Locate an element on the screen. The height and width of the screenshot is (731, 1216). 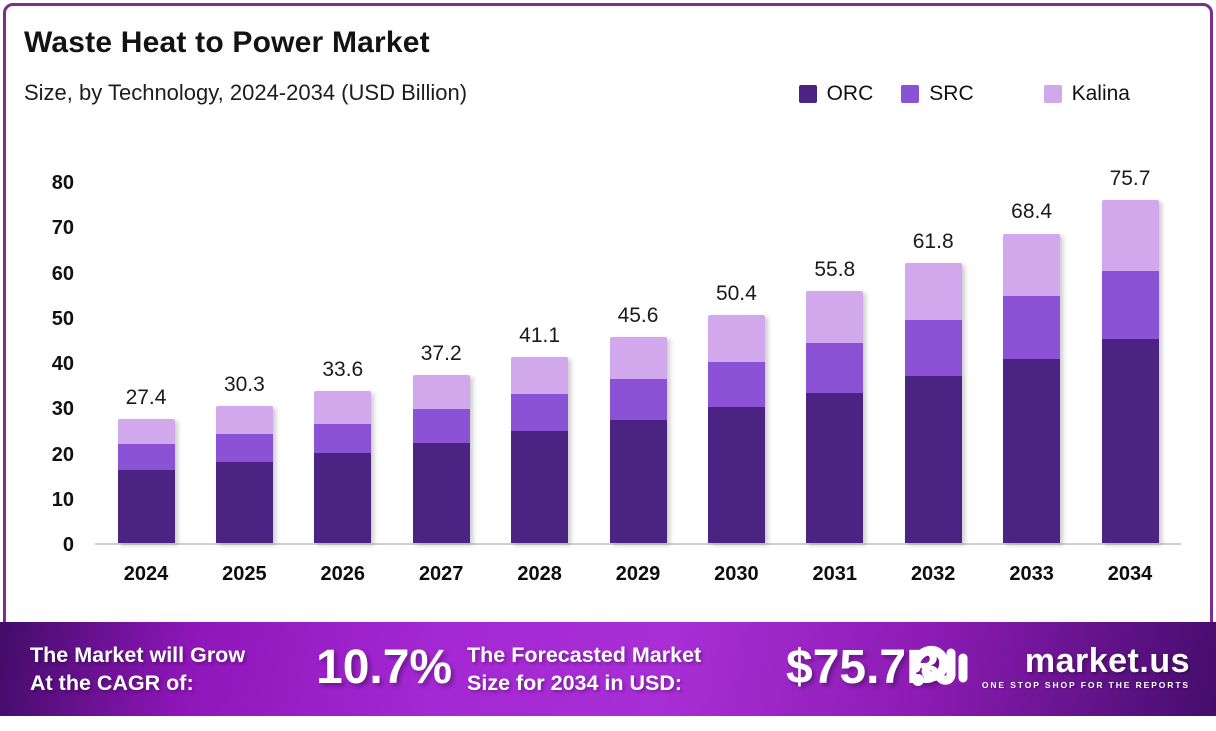
y-axis: 0 10 20 30 40 50 60 70 80 is located at coordinates (37, 364).